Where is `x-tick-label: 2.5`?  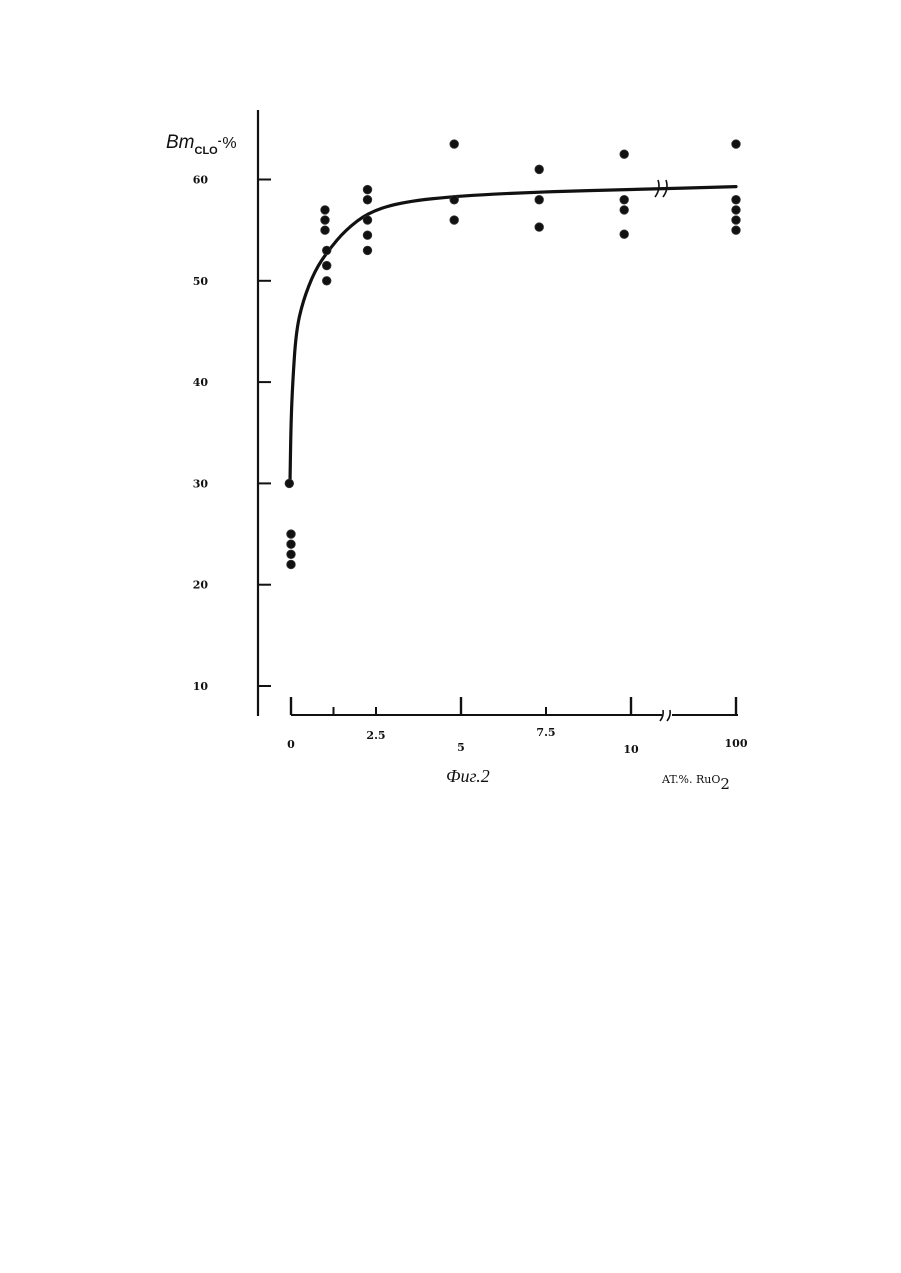 x-tick-label: 2.5 is located at coordinates (375, 735).